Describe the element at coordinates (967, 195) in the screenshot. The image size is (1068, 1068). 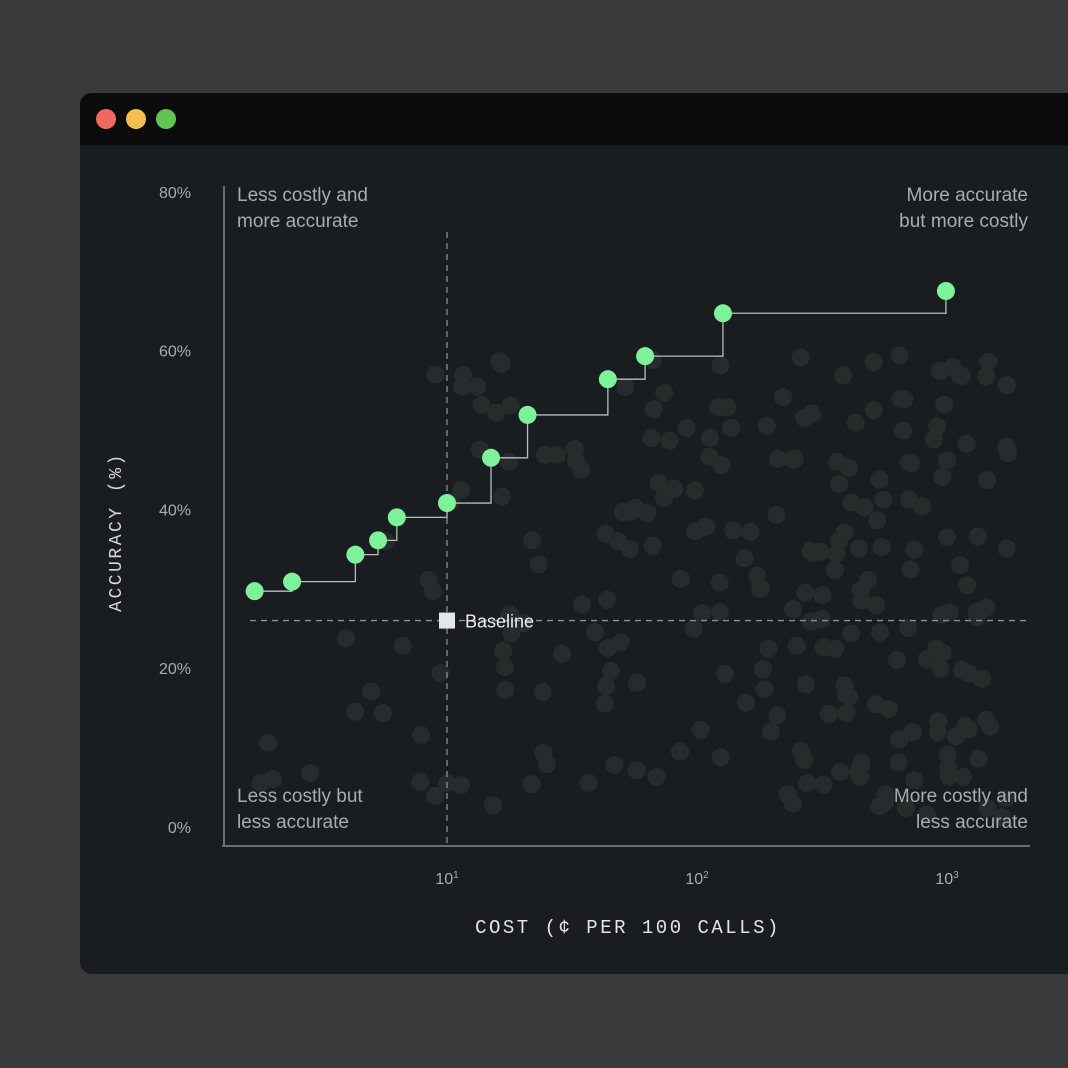
I see `quadrant-label-top-right-1: More accurate` at that location.